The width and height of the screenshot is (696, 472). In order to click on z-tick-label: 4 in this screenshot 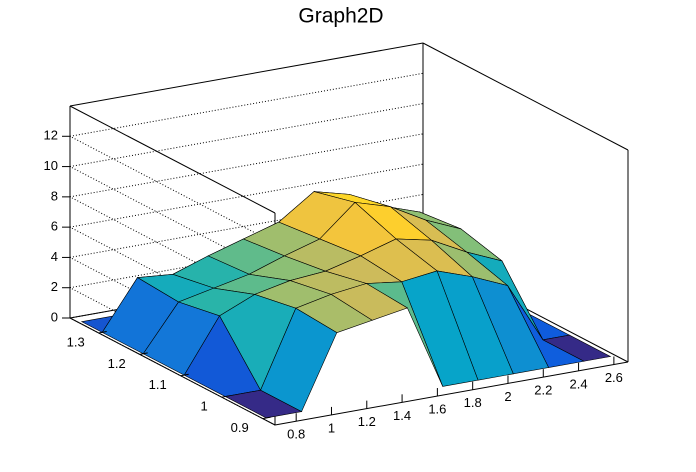, I will do `click(54, 256)`.